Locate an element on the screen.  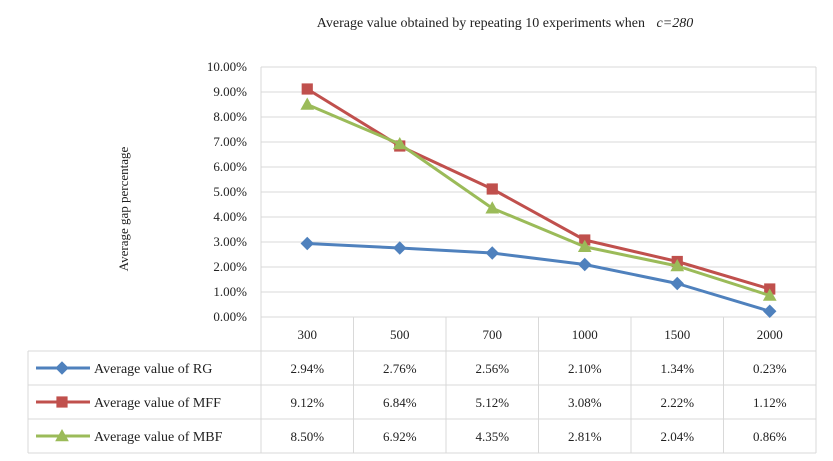
data-value-label: 2.10% is located at coordinates (585, 368).